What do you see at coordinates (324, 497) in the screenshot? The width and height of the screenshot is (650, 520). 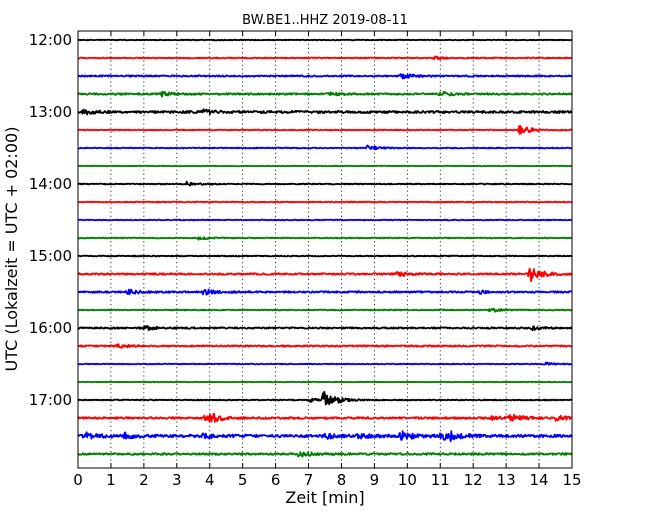 I see `x-axis-title: Zeit [min]` at bounding box center [324, 497].